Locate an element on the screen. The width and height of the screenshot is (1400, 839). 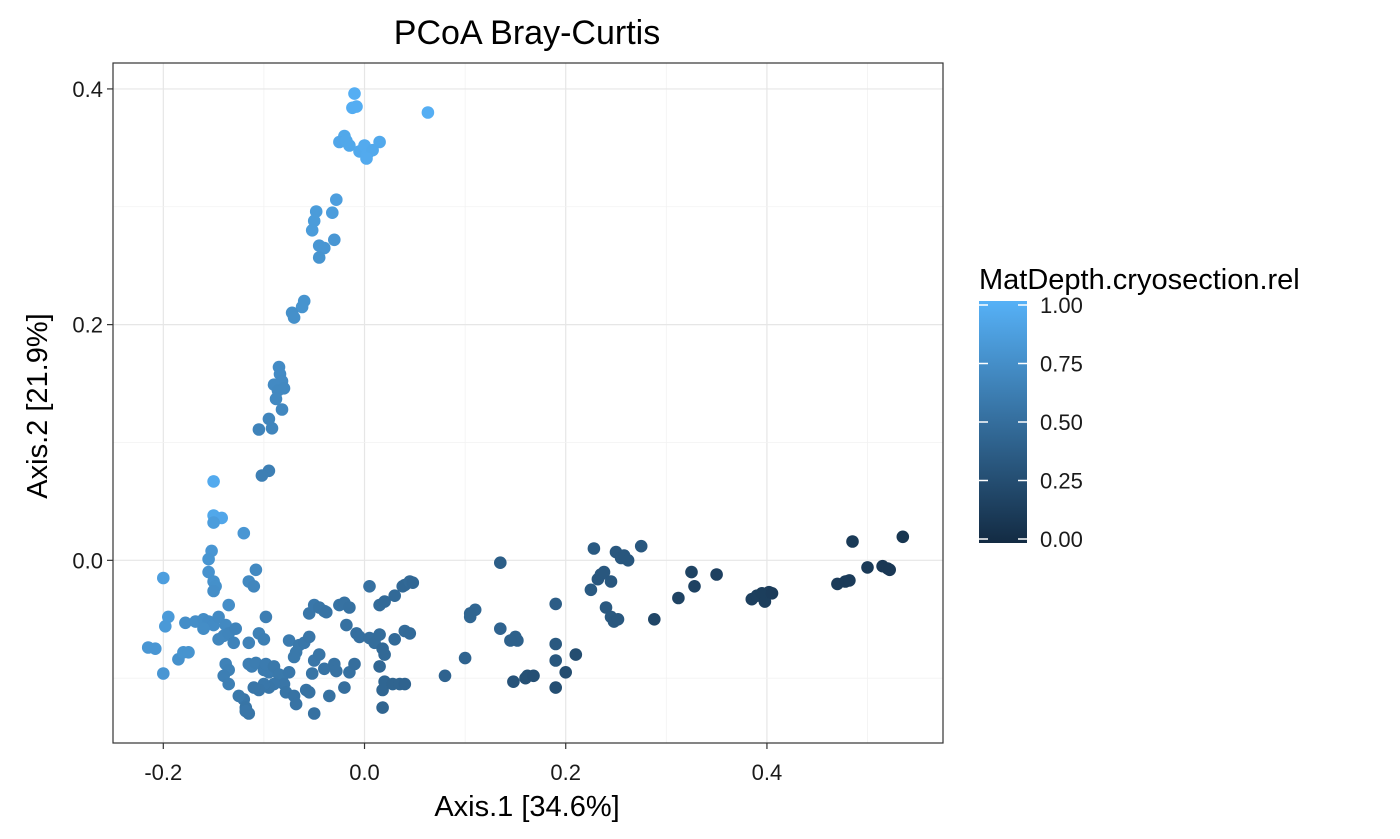
colorbar-tick-label: 0.50 is located at coordinates (1061, 422).